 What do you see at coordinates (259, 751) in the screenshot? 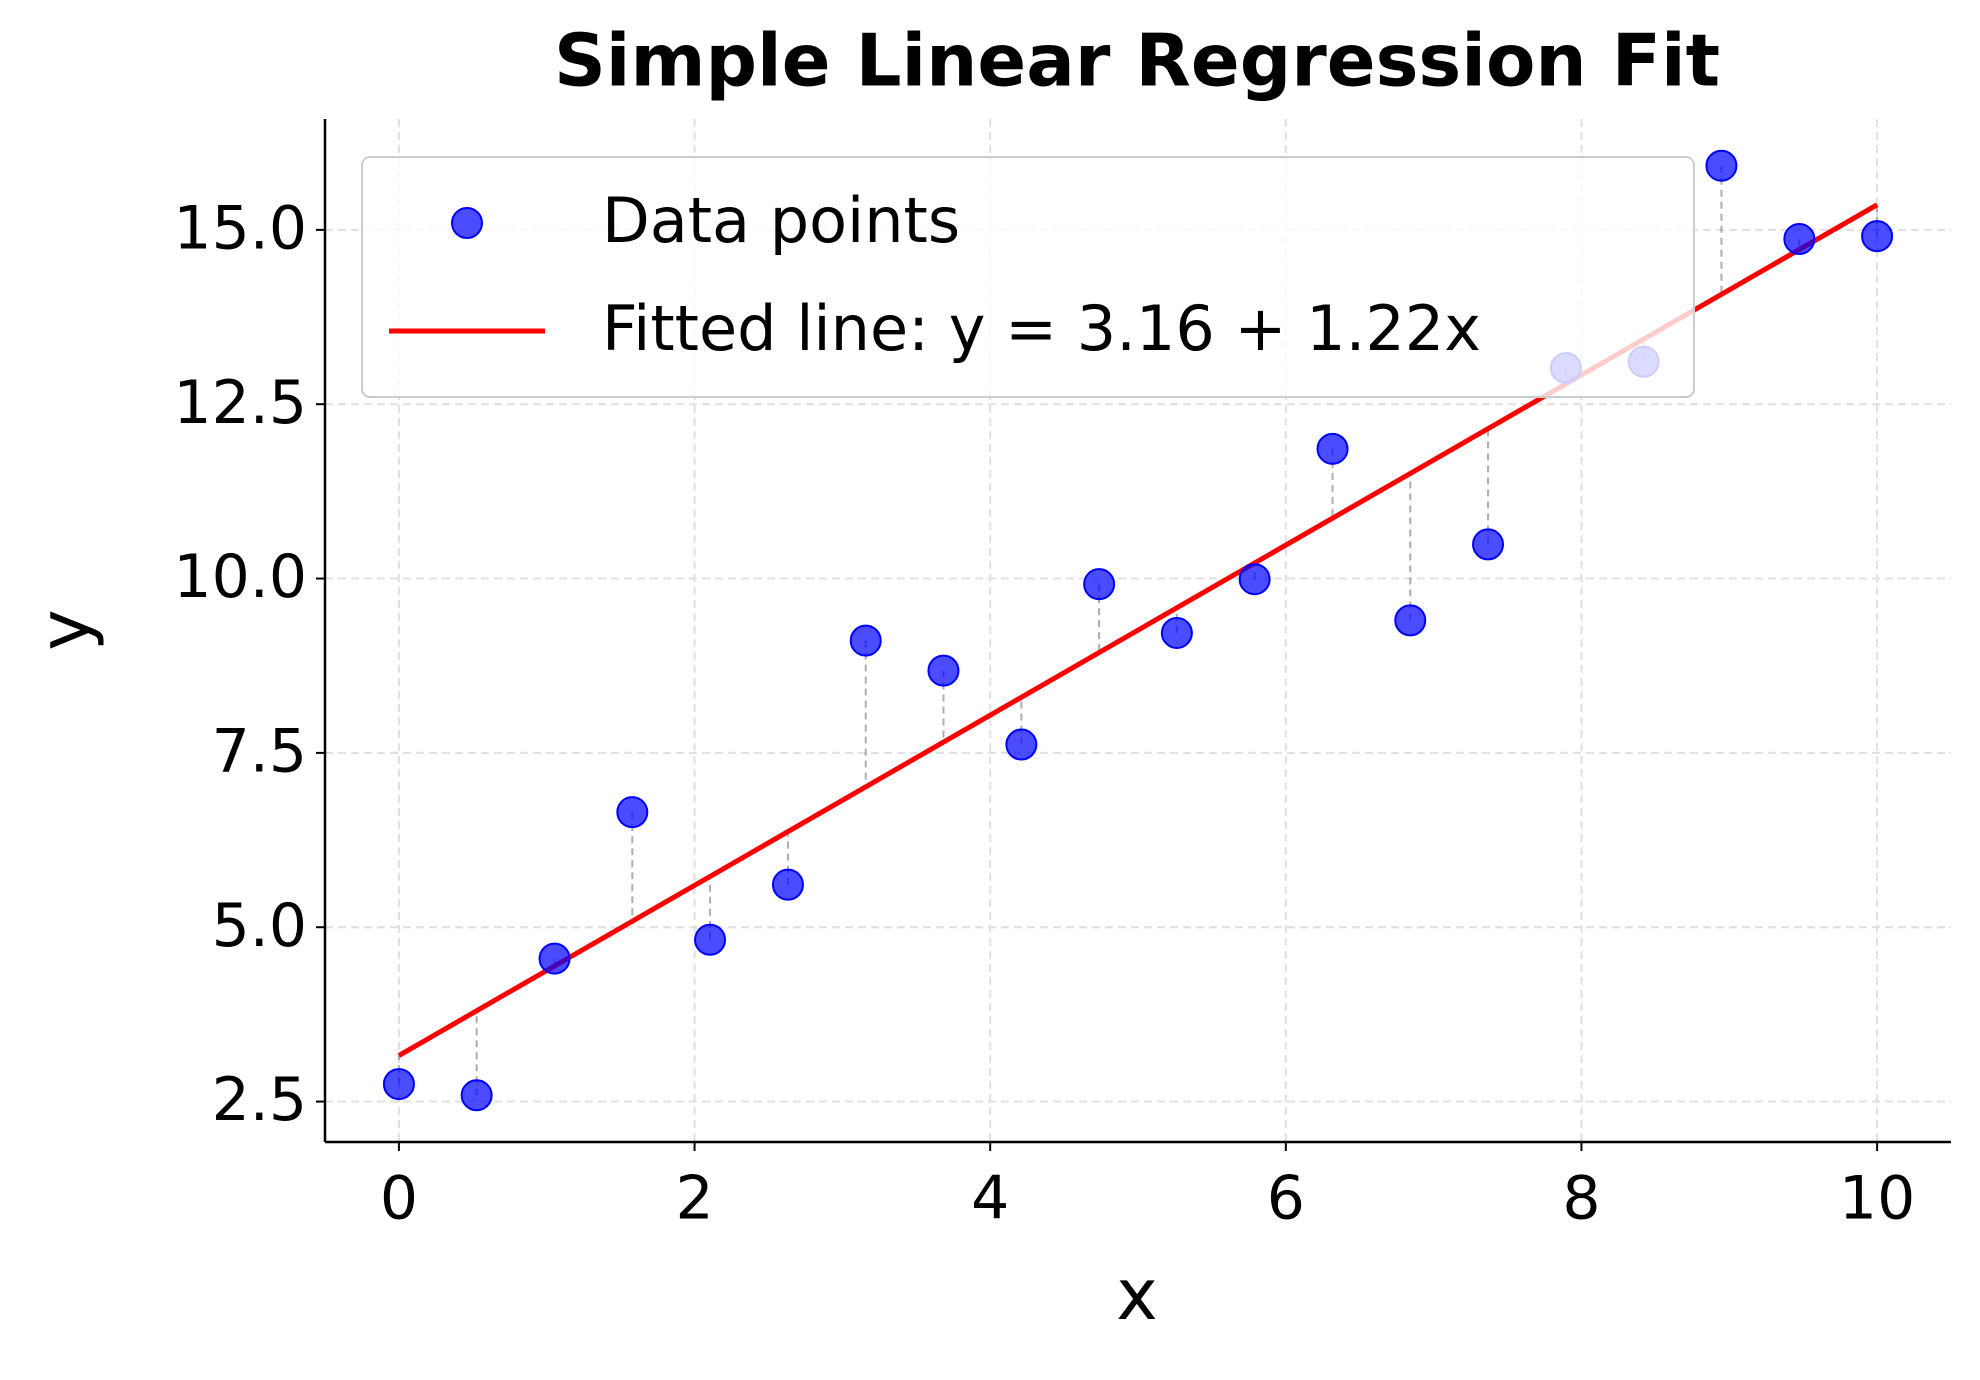
I see `y-tick-label: 7.5` at bounding box center [259, 751].